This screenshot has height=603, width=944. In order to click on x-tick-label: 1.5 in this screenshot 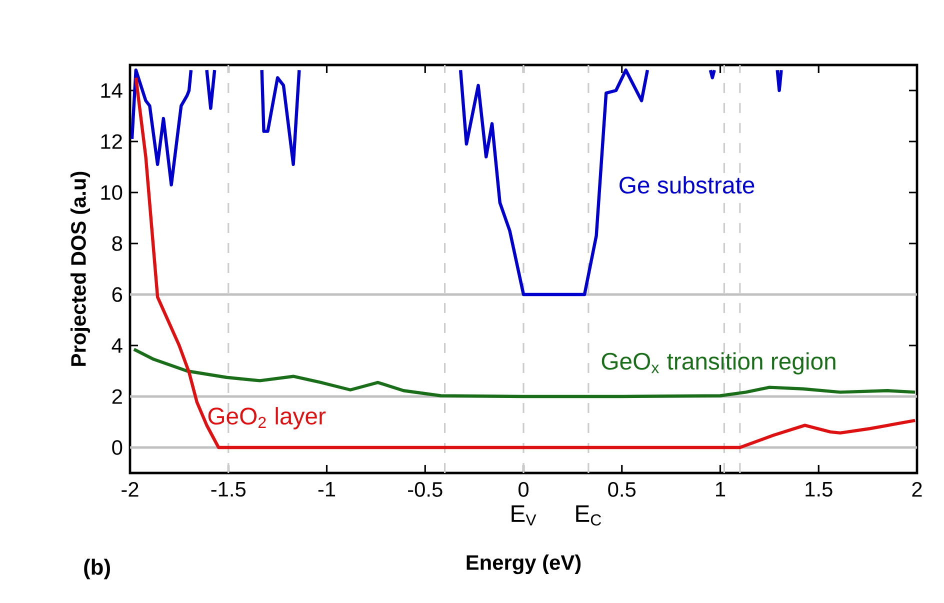, I will do `click(819, 489)`.